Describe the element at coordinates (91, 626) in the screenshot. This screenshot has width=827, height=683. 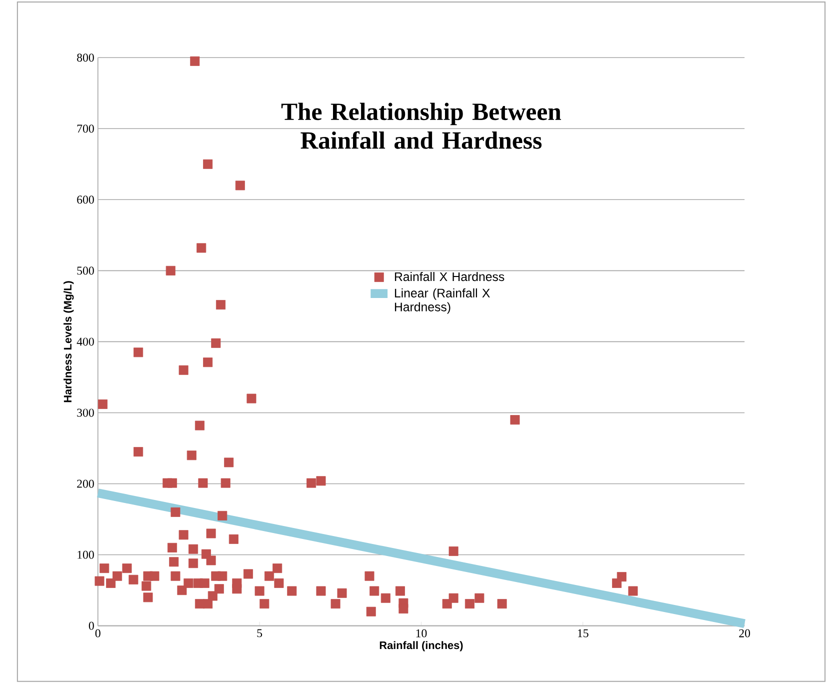
I see `y-tick-label: 0` at that location.